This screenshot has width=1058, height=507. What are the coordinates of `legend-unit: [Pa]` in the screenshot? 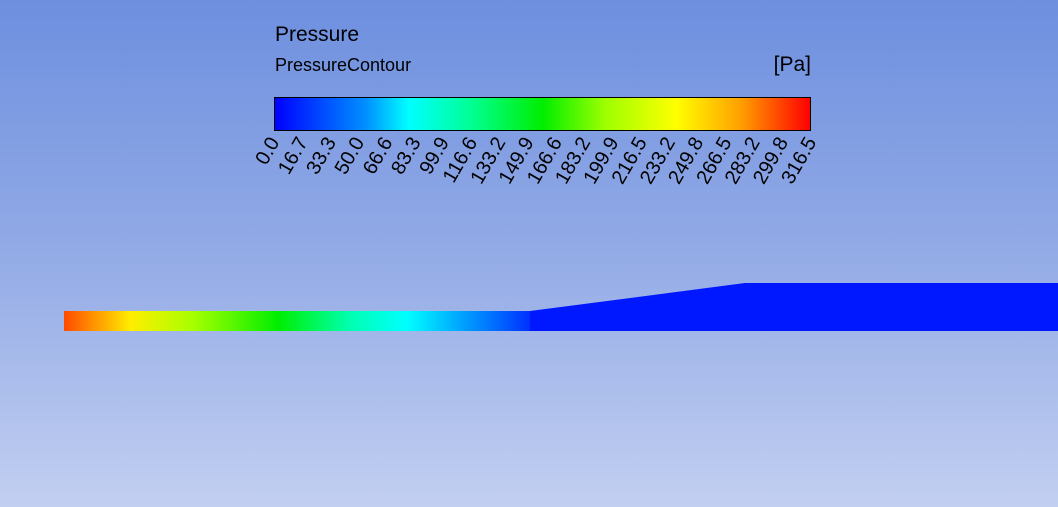 It's located at (792, 64).